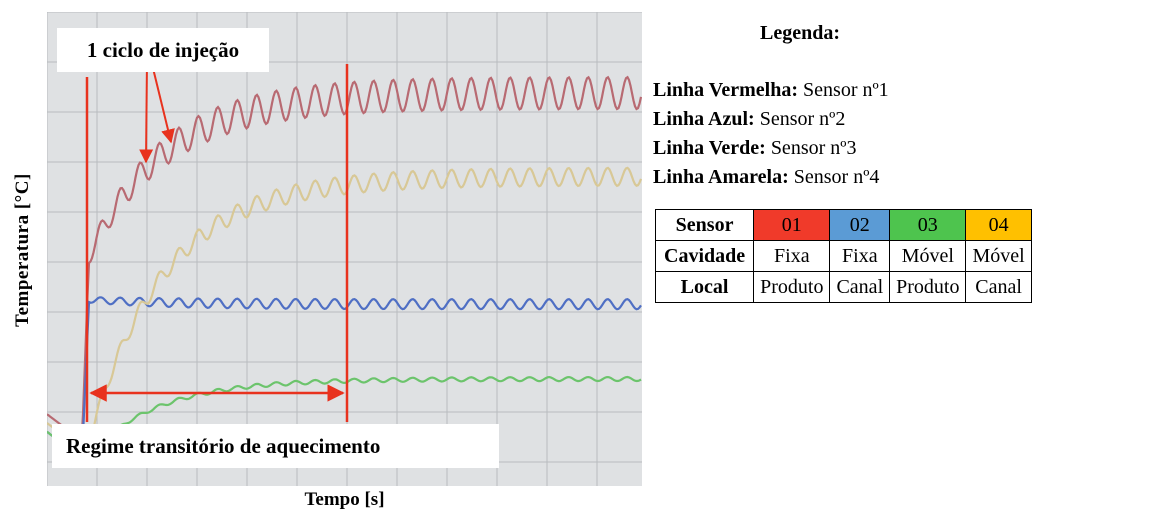 The image size is (1152, 519). Describe the element at coordinates (704, 256) in the screenshot. I see `row-header-cavidade: Cavidade` at that location.